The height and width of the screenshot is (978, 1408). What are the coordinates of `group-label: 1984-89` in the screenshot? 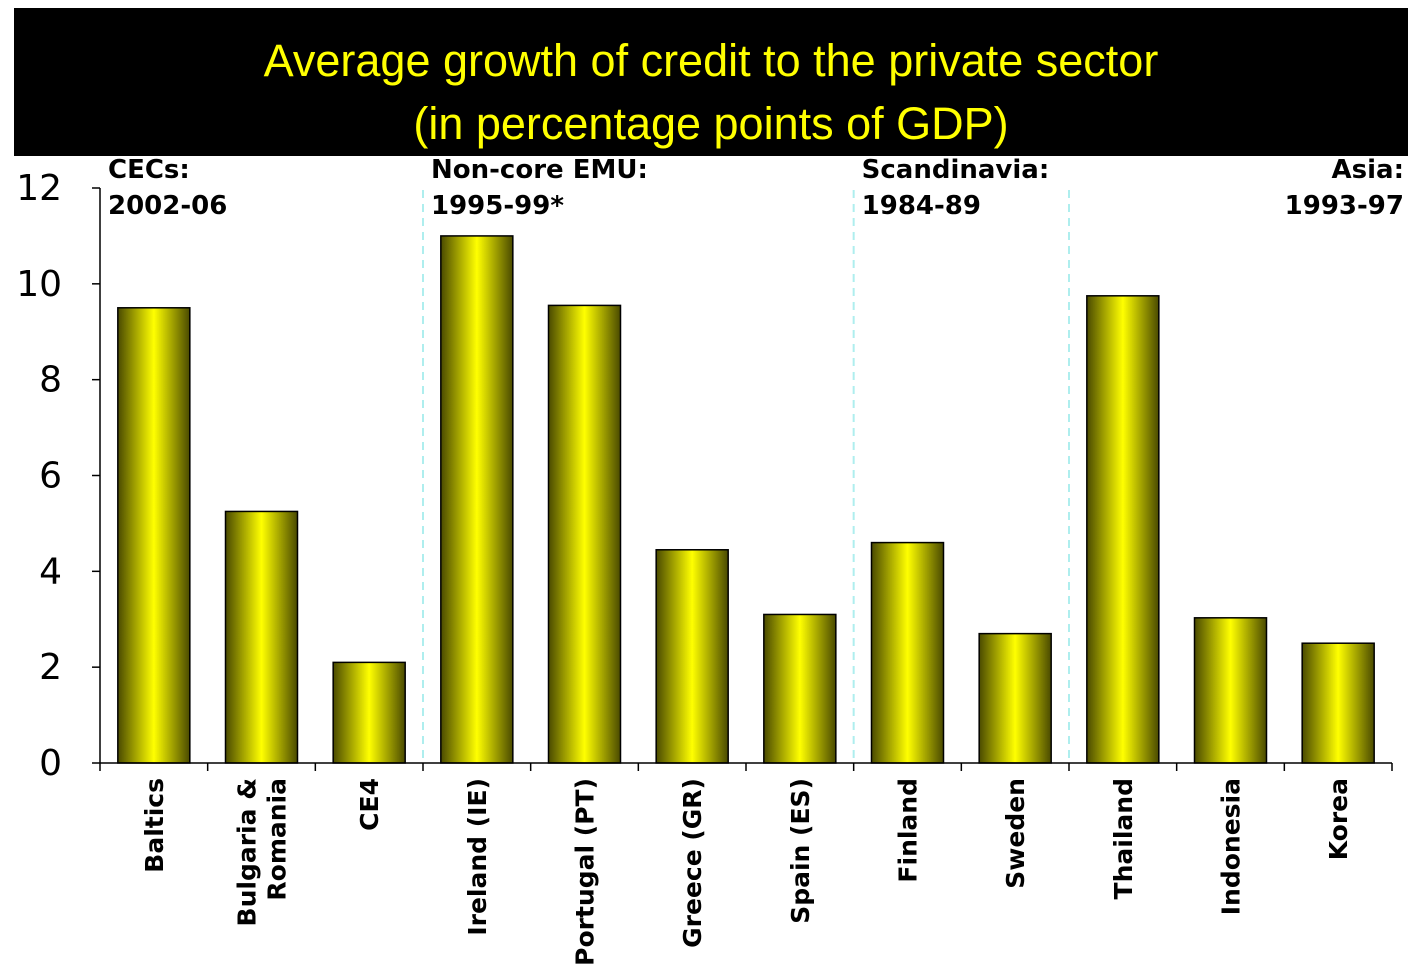 It's located at (921, 206).